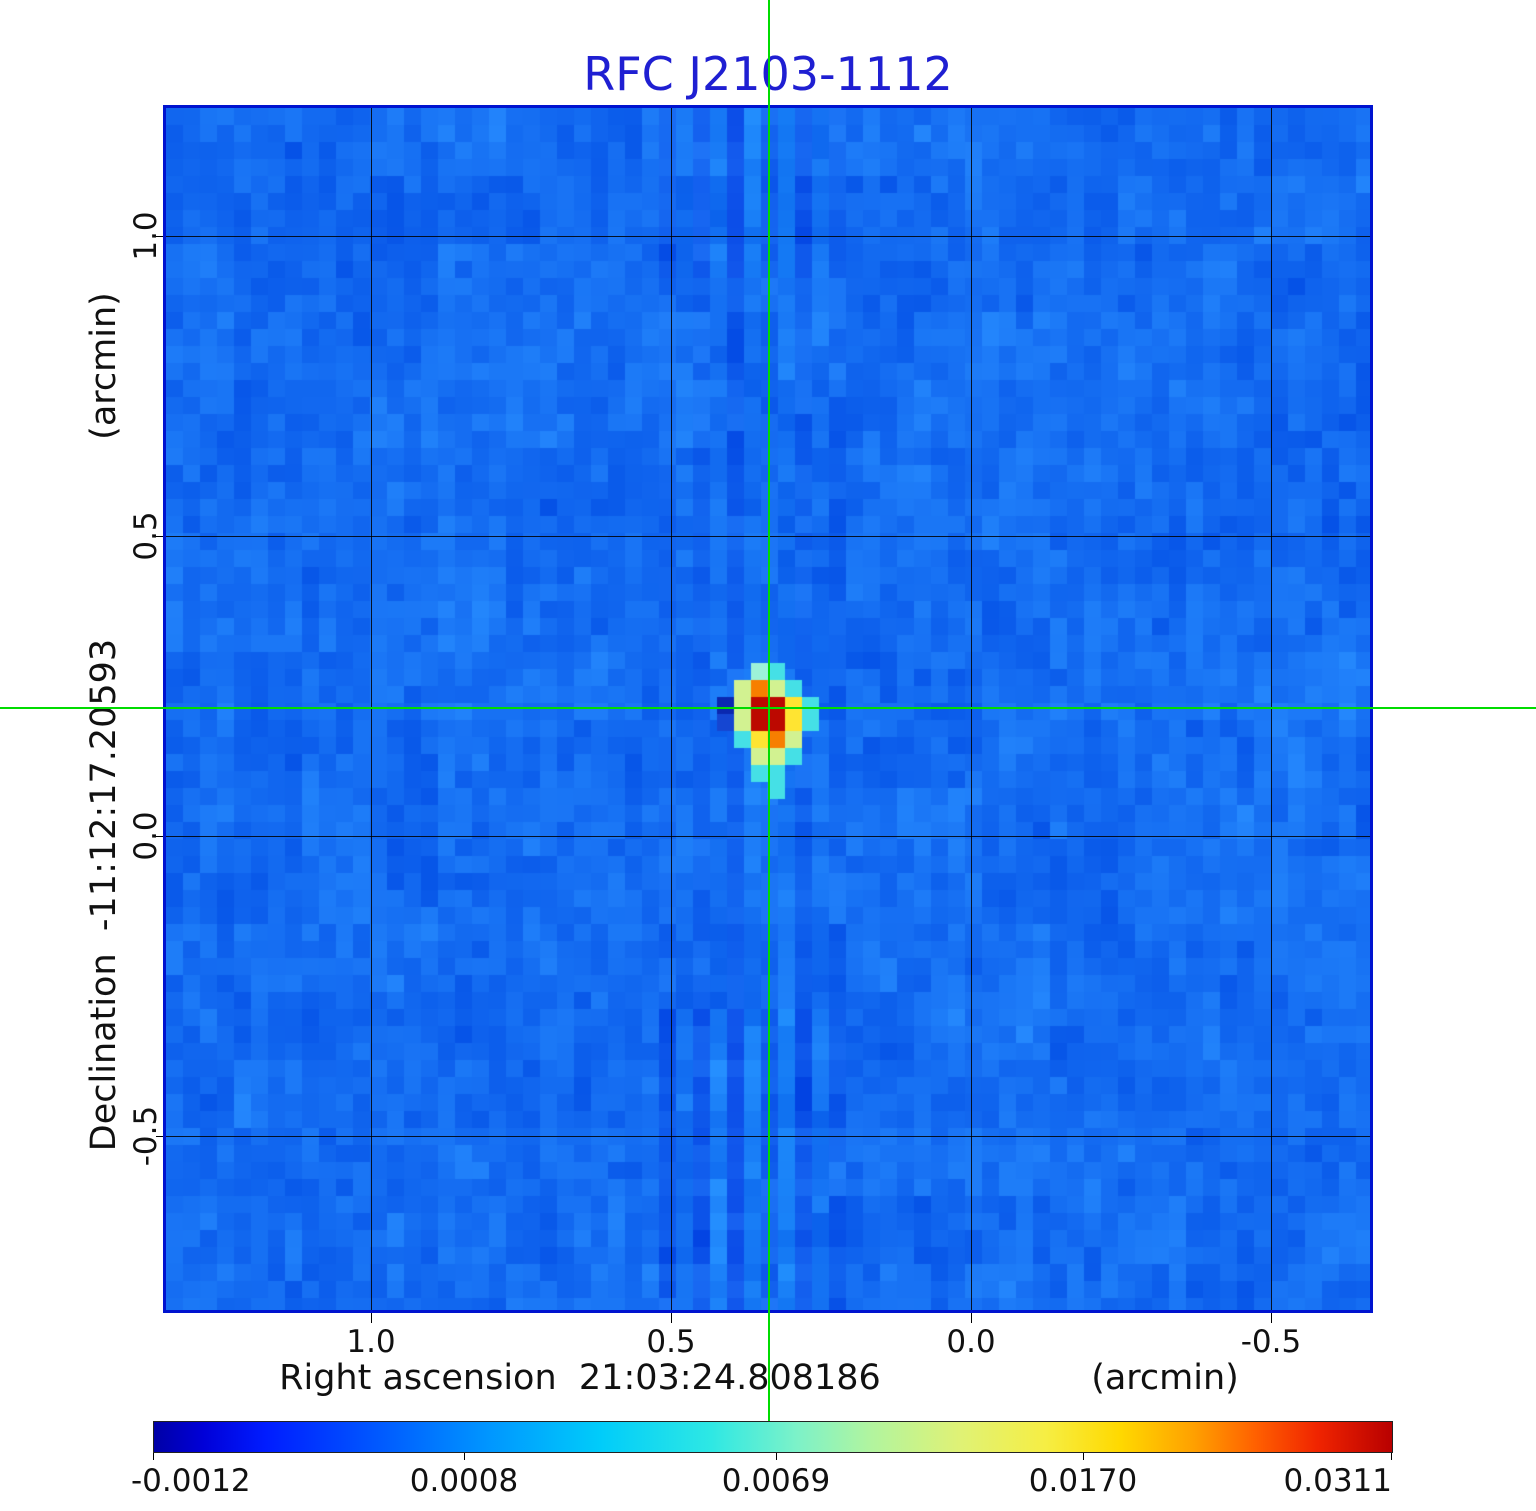 The height and width of the screenshot is (1511, 1536). I want to click on y-tick-label: 0.0, so click(146, 836).